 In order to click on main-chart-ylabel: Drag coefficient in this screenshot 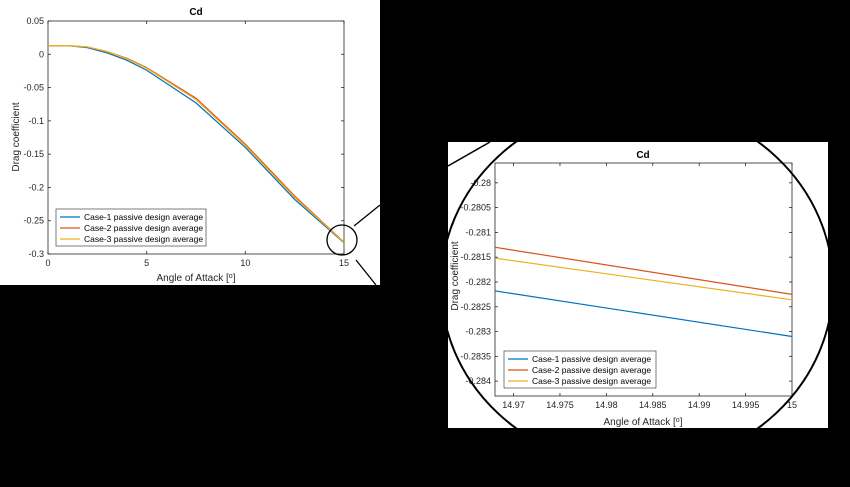, I will do `click(16, 137)`.